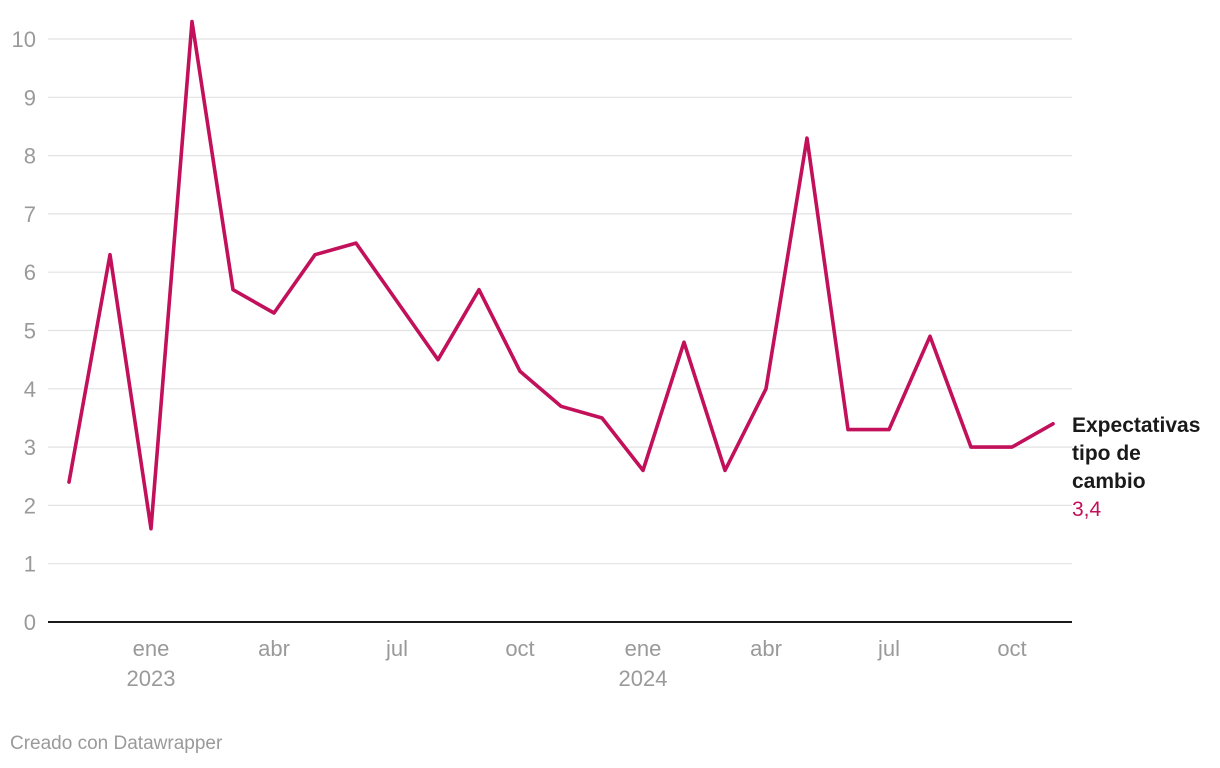  What do you see at coordinates (30, 272) in the screenshot?
I see `y-tick-label: 6` at bounding box center [30, 272].